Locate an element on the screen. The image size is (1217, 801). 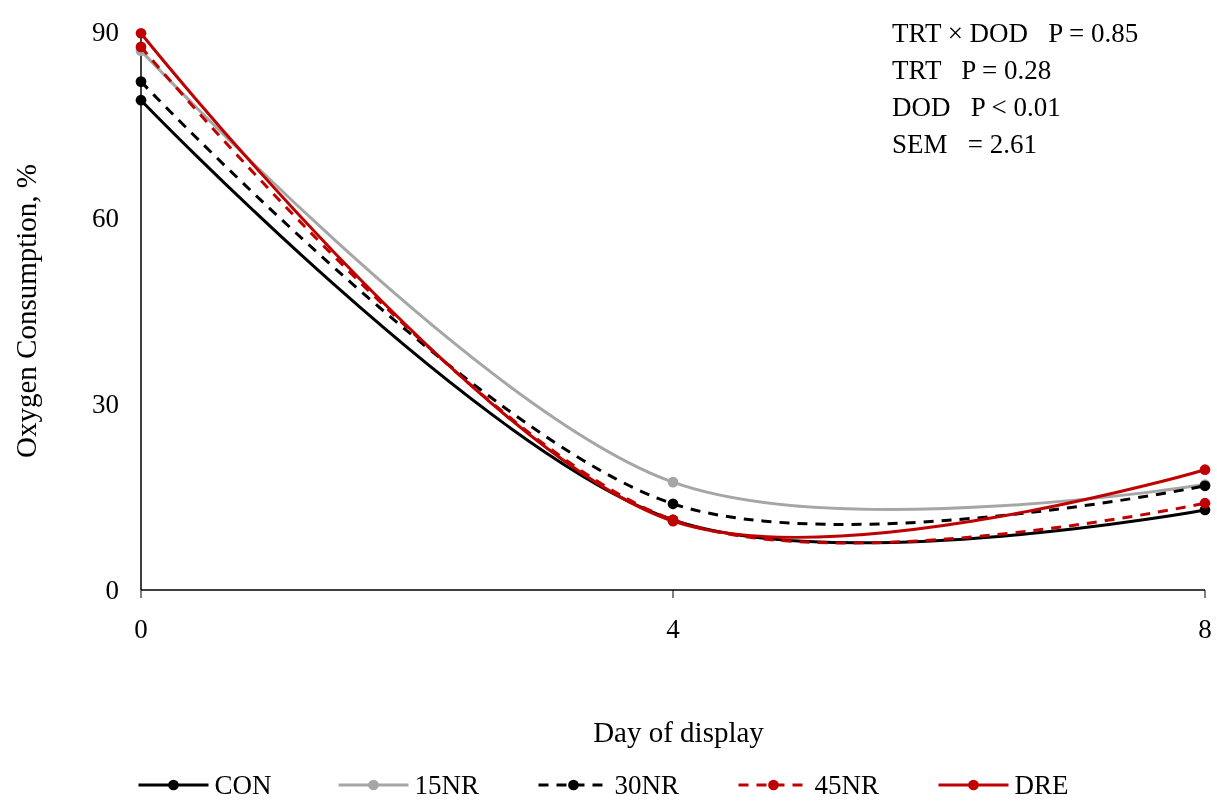
x-tick-label: 4 is located at coordinates (673, 629).